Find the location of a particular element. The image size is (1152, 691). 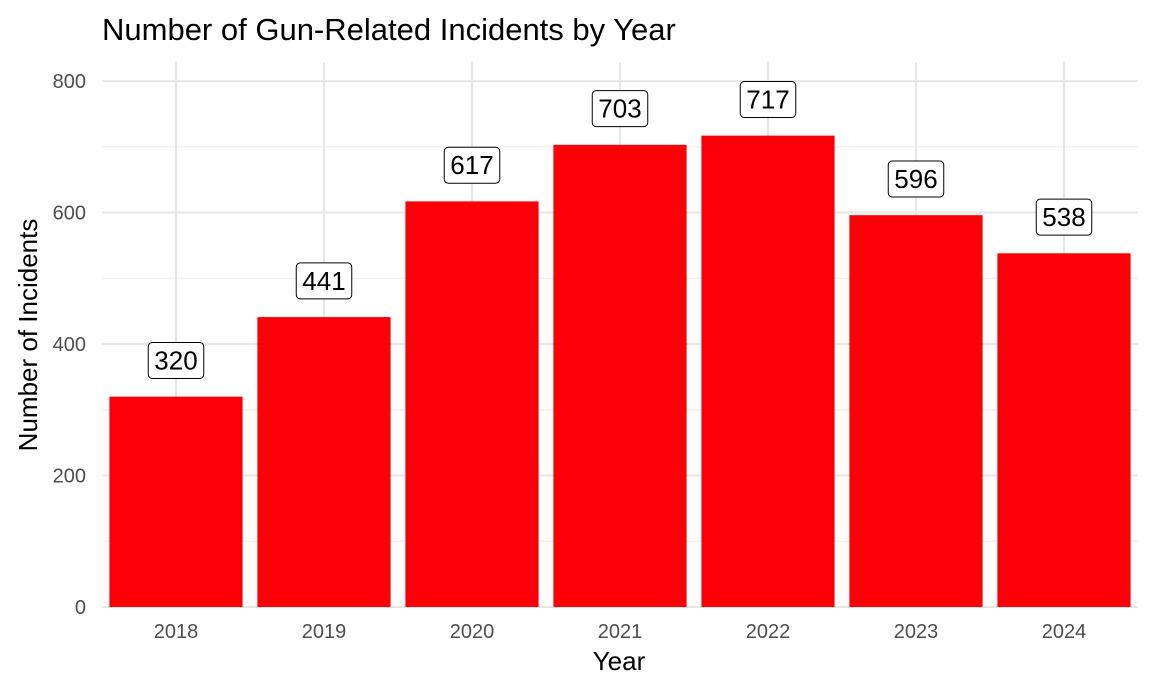

data-label: 320 is located at coordinates (176, 360).